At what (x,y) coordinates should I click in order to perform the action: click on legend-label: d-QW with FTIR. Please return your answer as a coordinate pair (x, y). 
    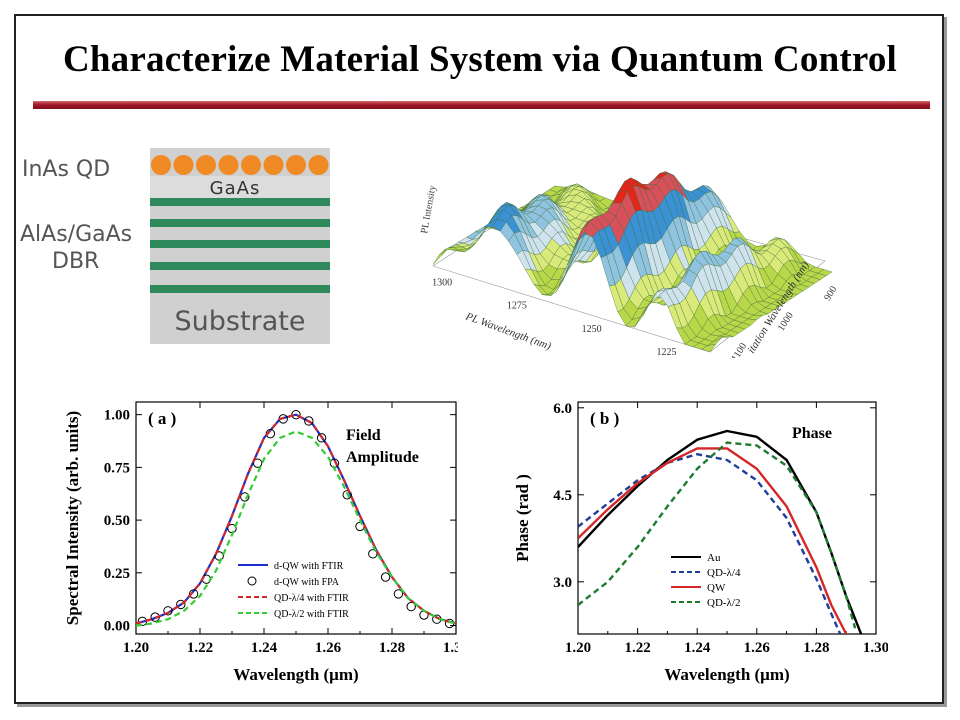
    Looking at the image, I should click on (309, 566).